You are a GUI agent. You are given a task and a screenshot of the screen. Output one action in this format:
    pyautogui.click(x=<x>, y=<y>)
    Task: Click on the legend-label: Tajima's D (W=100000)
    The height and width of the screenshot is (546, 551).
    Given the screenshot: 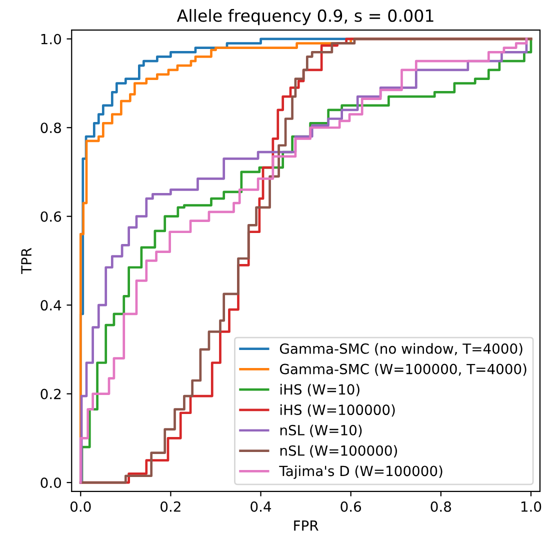 What is the action you would take?
    pyautogui.click(x=360, y=472)
    